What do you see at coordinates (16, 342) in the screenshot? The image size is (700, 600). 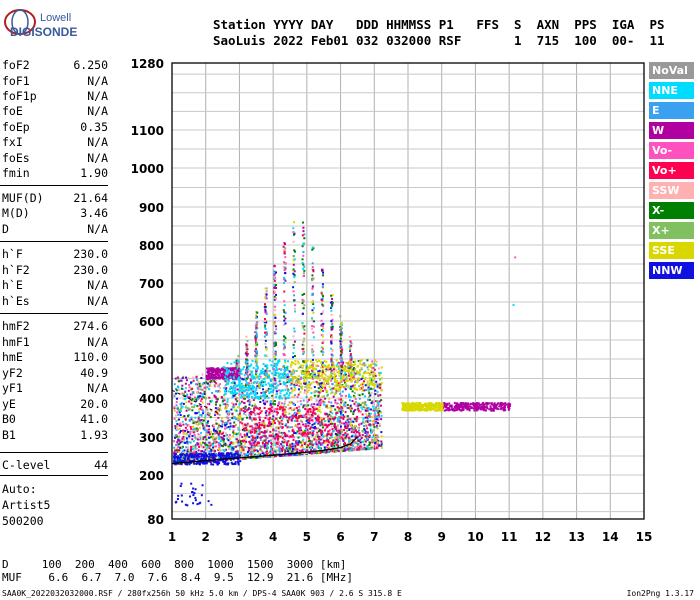 I see `param-key: hmF1` at bounding box center [16, 342].